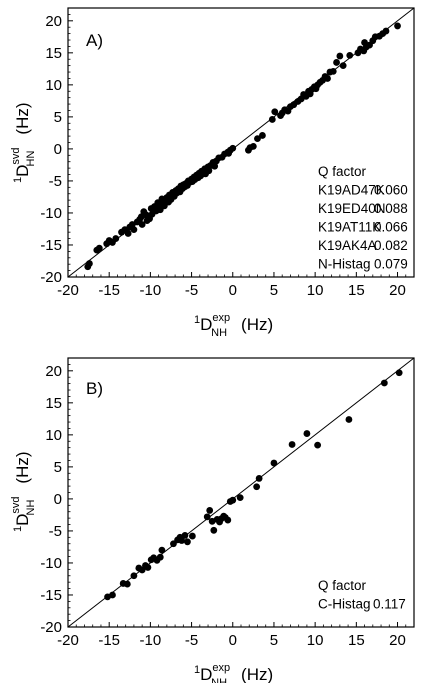 This screenshot has height=683, width=425. Describe the element at coordinates (53, 403) in the screenshot. I see `panel-b-y-tick-label: 15` at that location.